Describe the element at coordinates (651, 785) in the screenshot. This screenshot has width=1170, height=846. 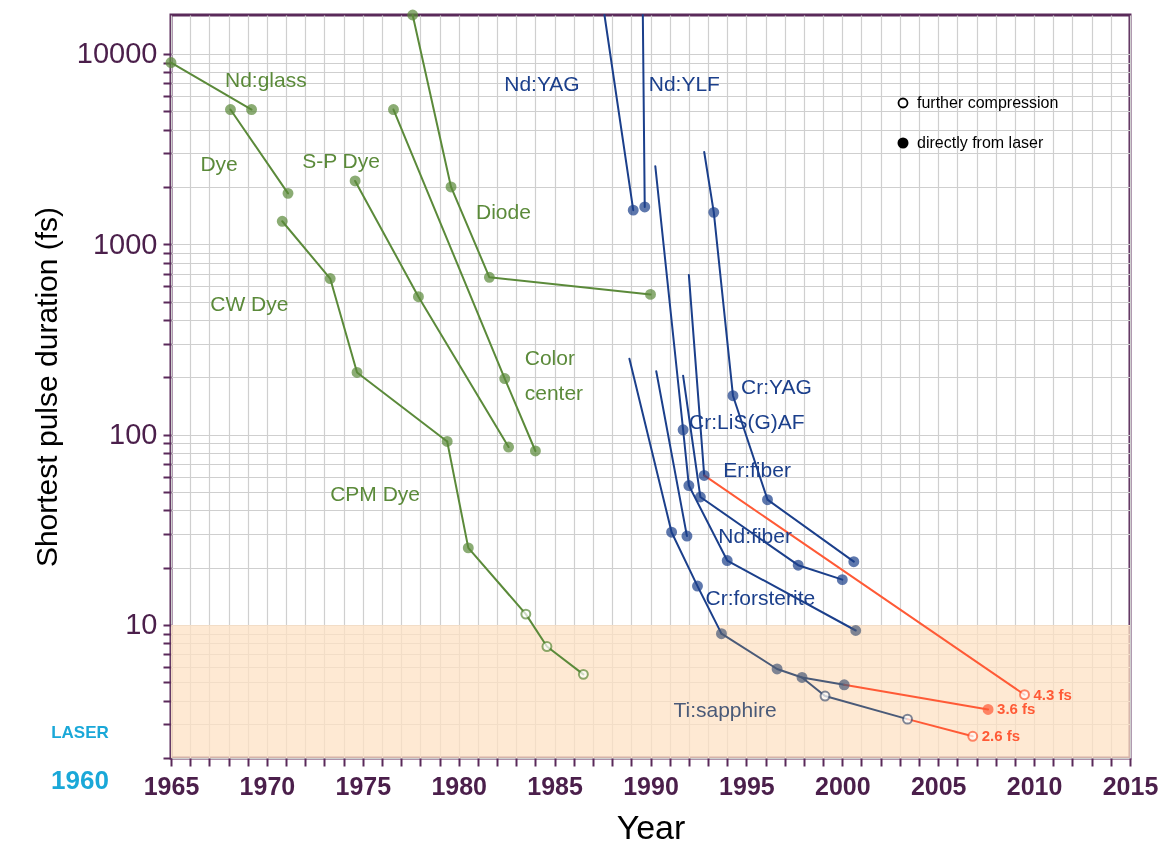
I see `x-tick-label: 1990` at that location.